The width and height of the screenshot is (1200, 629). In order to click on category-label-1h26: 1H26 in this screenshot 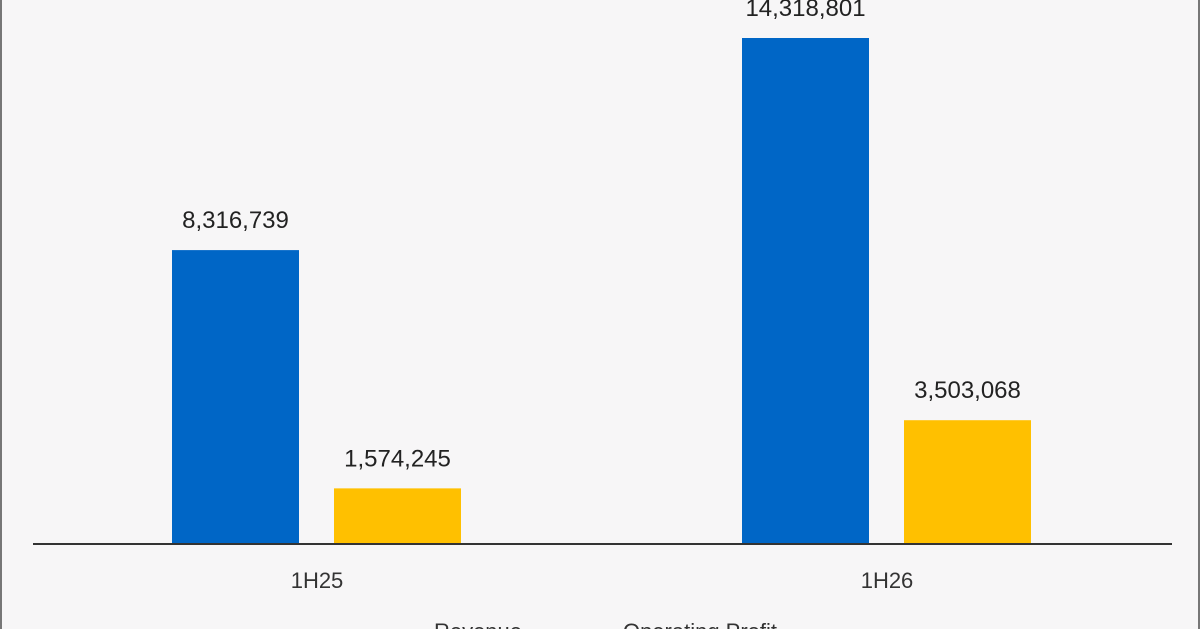, I will do `click(887, 580)`.